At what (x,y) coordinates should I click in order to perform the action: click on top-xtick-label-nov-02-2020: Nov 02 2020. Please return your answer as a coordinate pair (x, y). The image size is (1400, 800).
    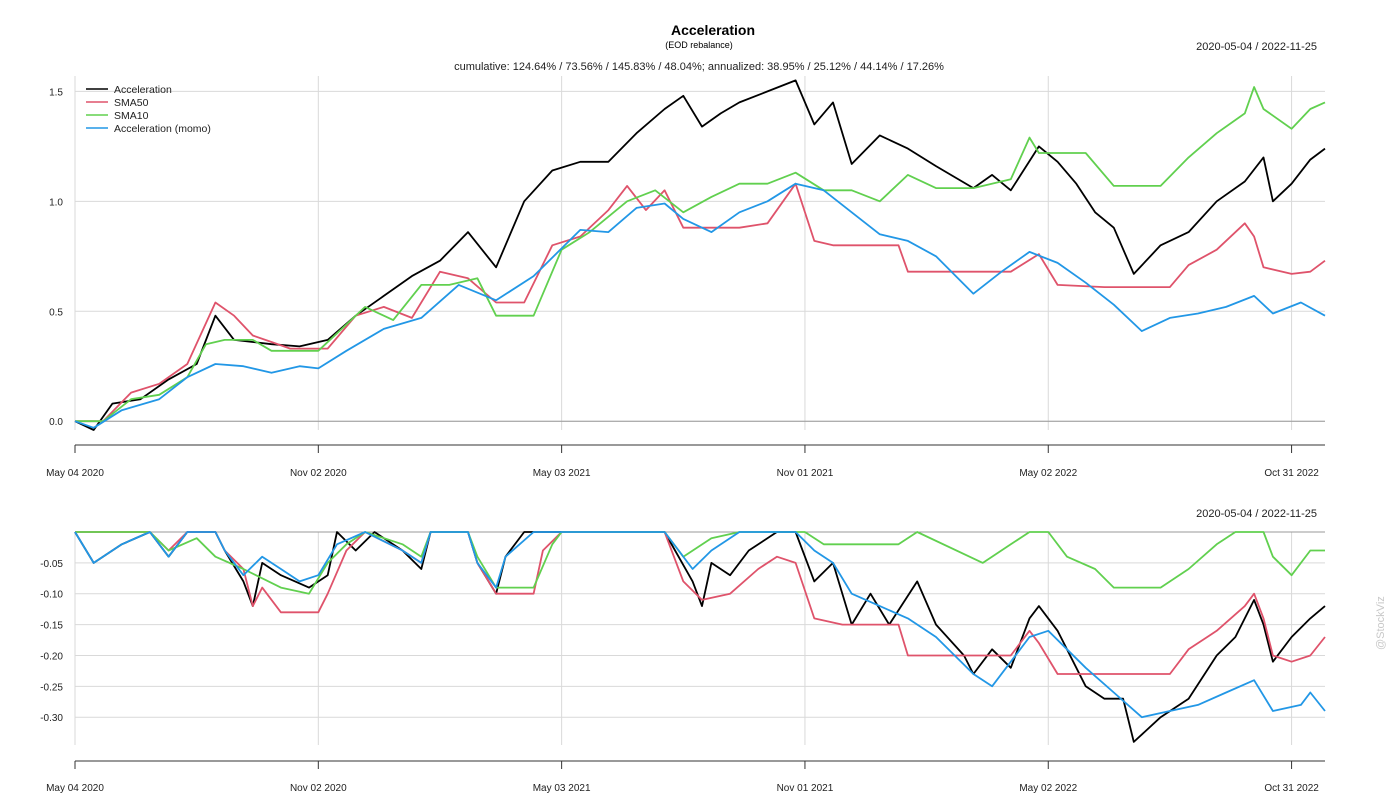
    Looking at the image, I should click on (318, 473).